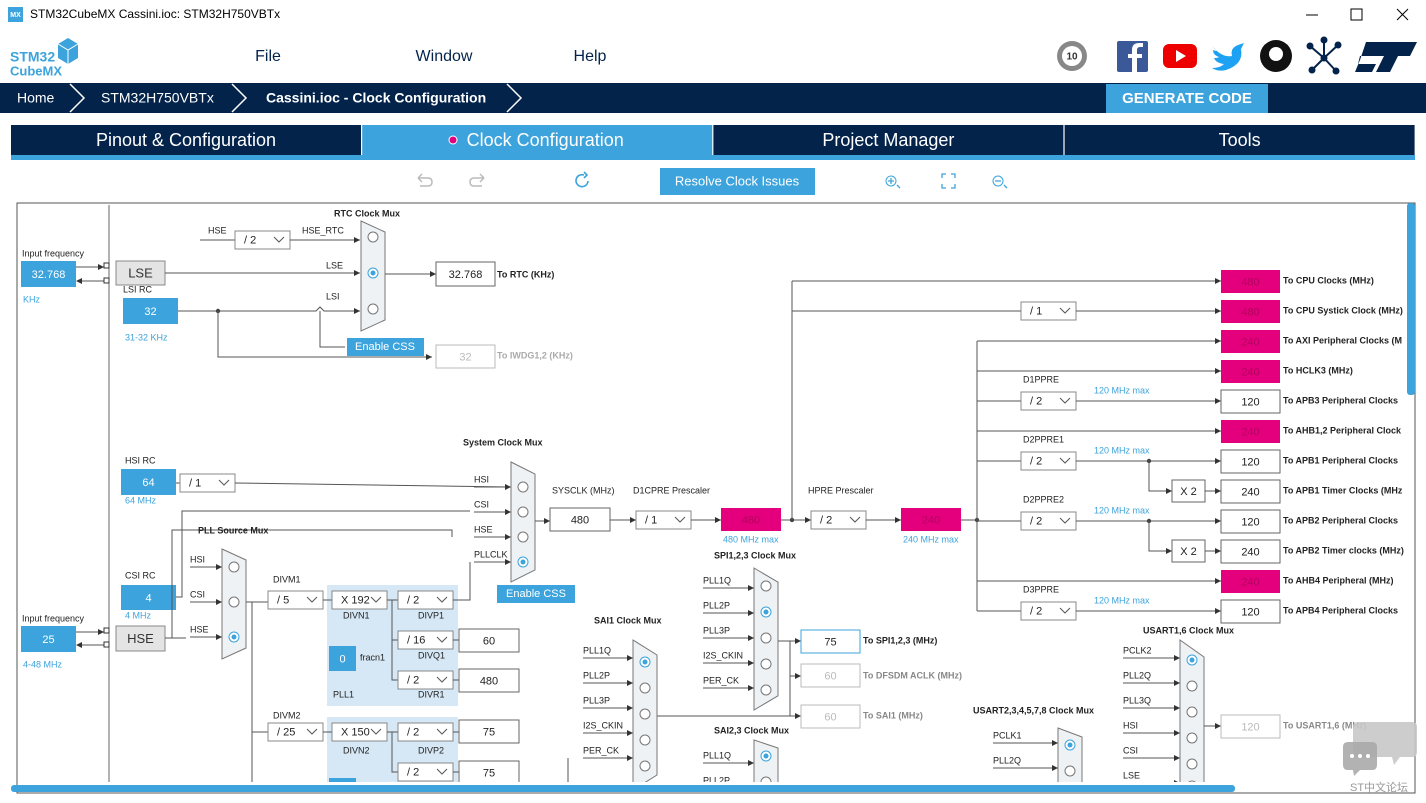 Image resolution: width=1426 pixels, height=803 pixels. I want to click on label: 480 MHz max, so click(751, 539).